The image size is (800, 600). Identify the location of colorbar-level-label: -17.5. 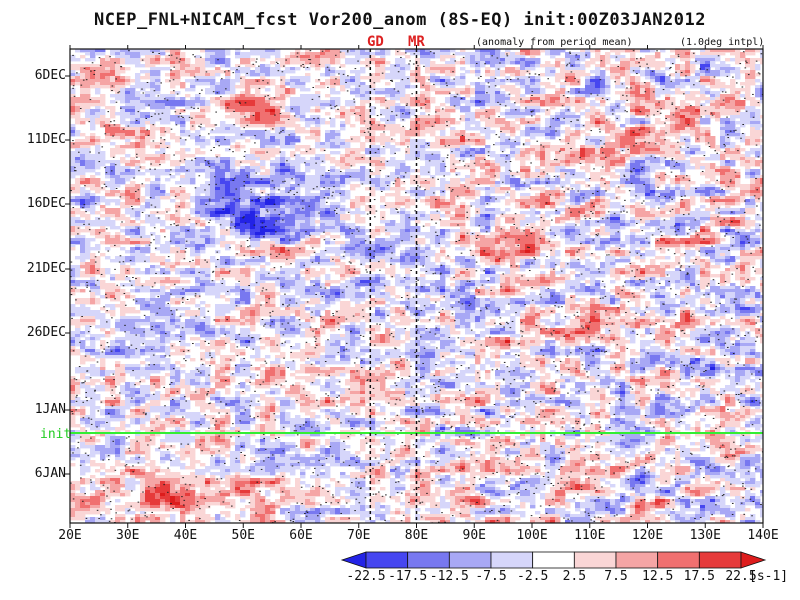
(408, 576).